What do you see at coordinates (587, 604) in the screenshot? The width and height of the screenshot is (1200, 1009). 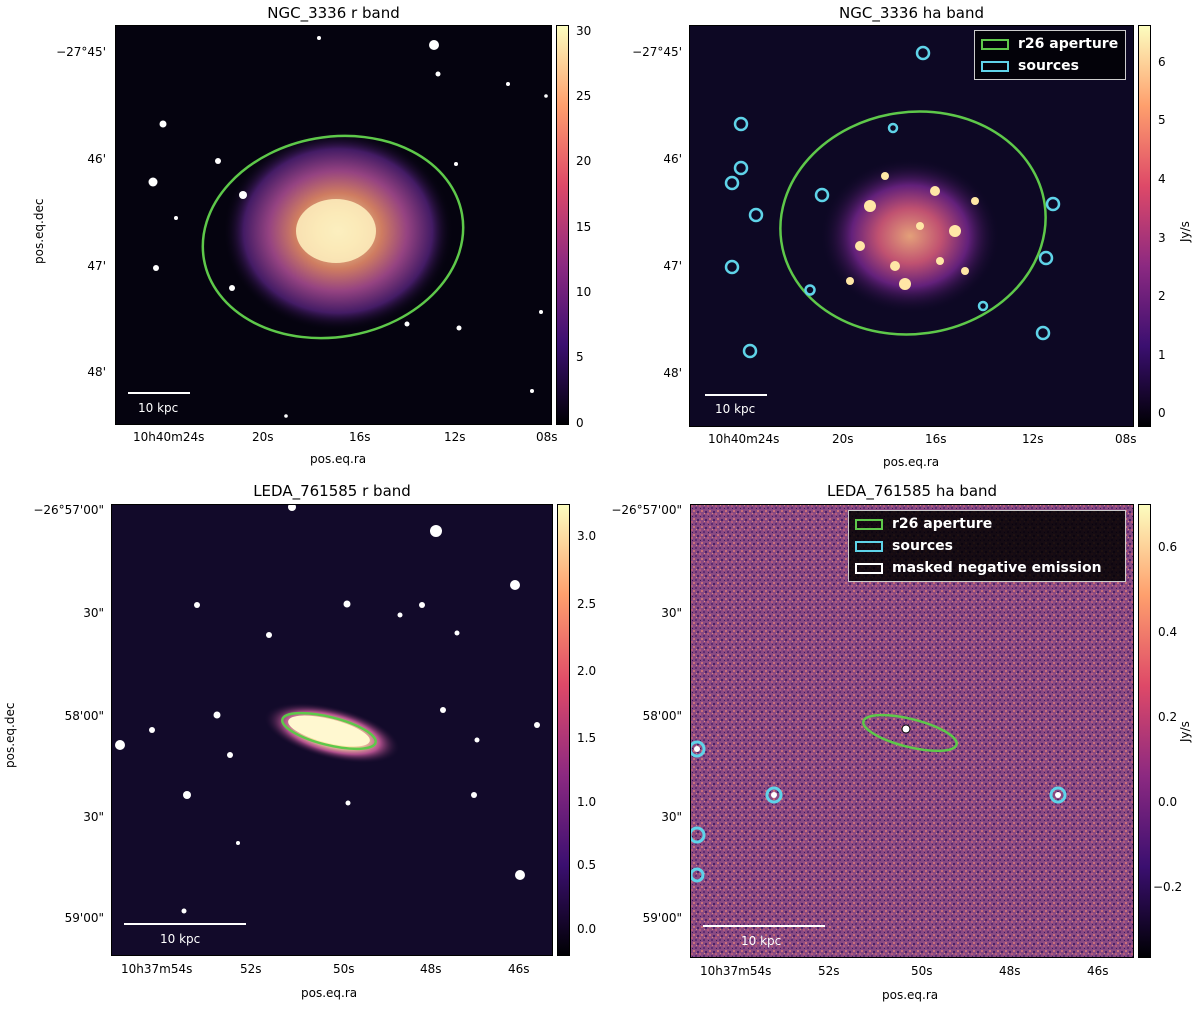 I see `cbar-tick: 2.5` at bounding box center [587, 604].